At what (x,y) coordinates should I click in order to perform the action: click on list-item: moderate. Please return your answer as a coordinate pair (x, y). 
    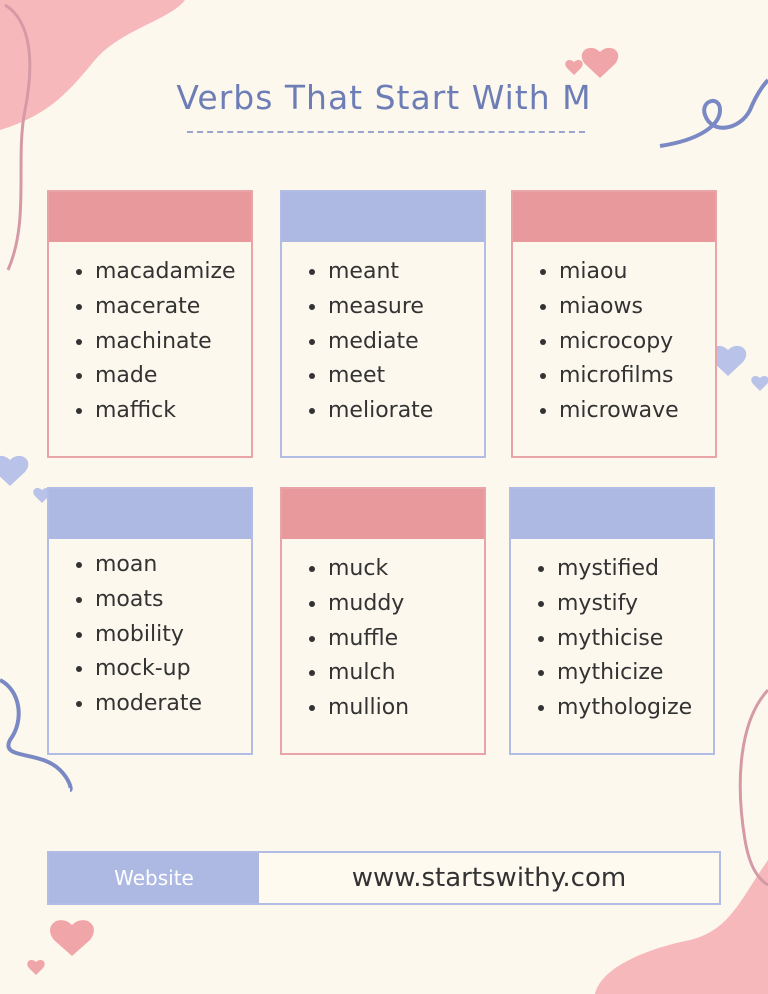
    Looking at the image, I should click on (173, 704).